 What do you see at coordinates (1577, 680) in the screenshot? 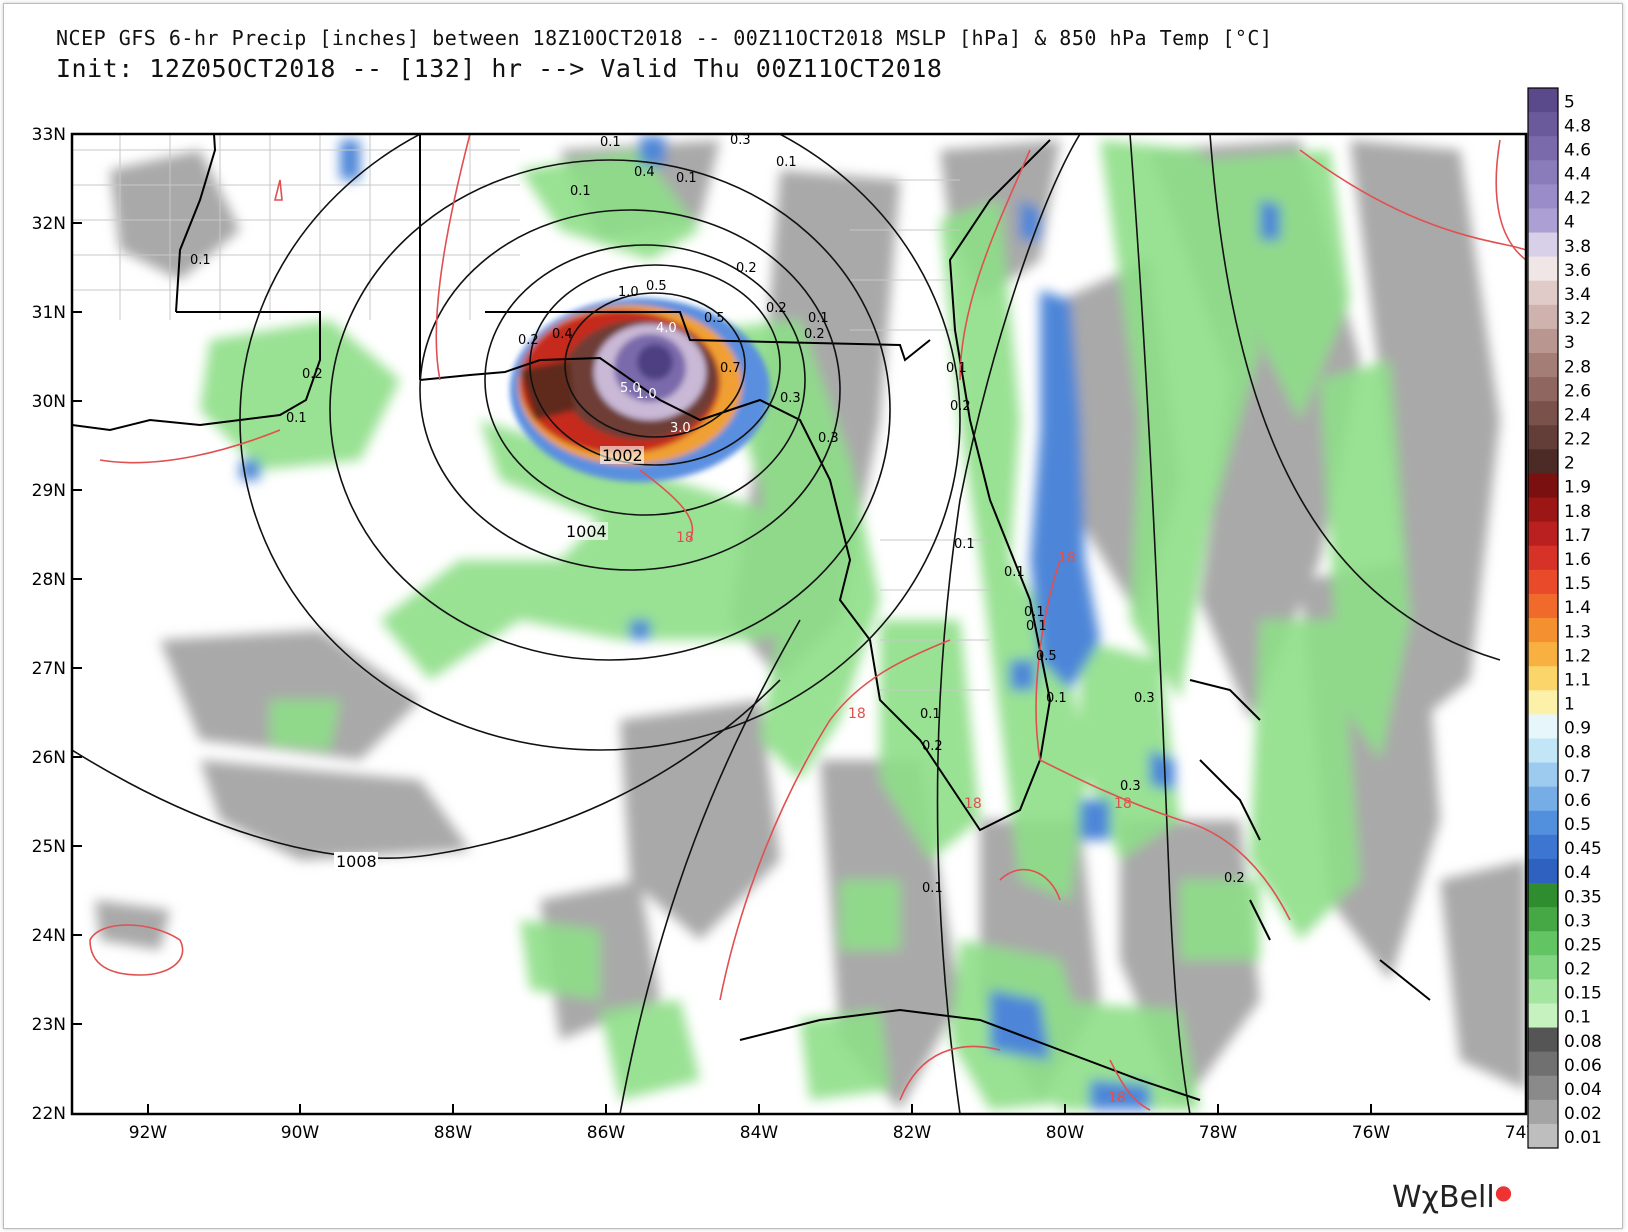
I see `colorbar-label: 1.1` at bounding box center [1577, 680].